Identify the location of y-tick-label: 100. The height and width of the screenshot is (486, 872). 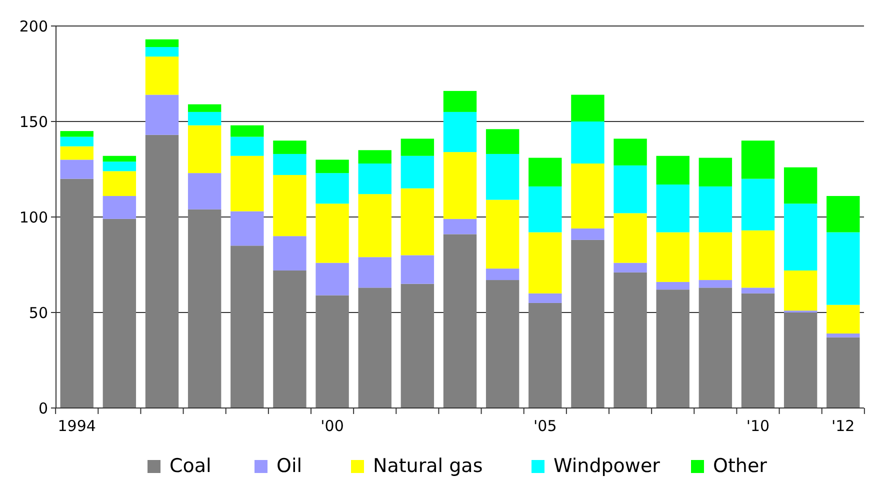
(33, 217).